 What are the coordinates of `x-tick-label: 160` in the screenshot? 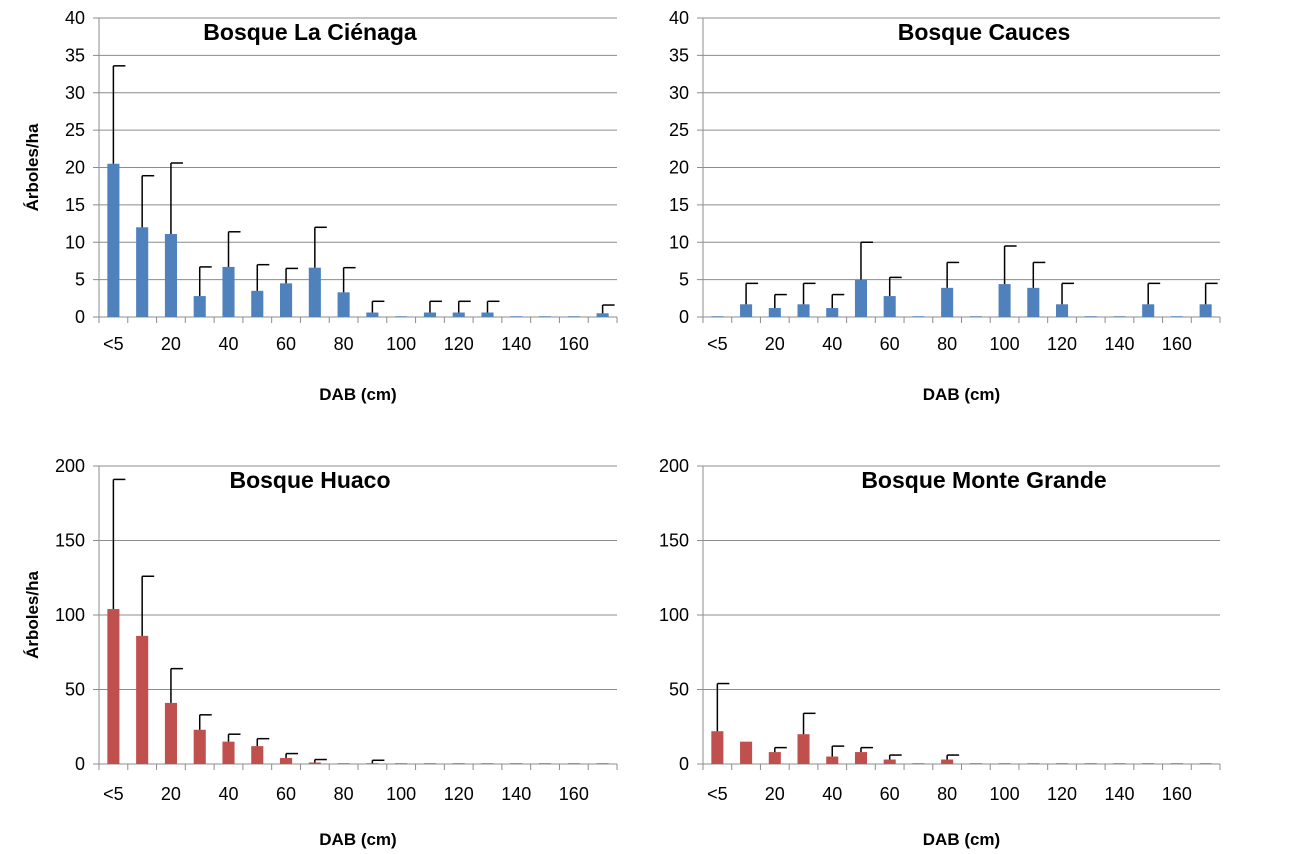 It's located at (1177, 344).